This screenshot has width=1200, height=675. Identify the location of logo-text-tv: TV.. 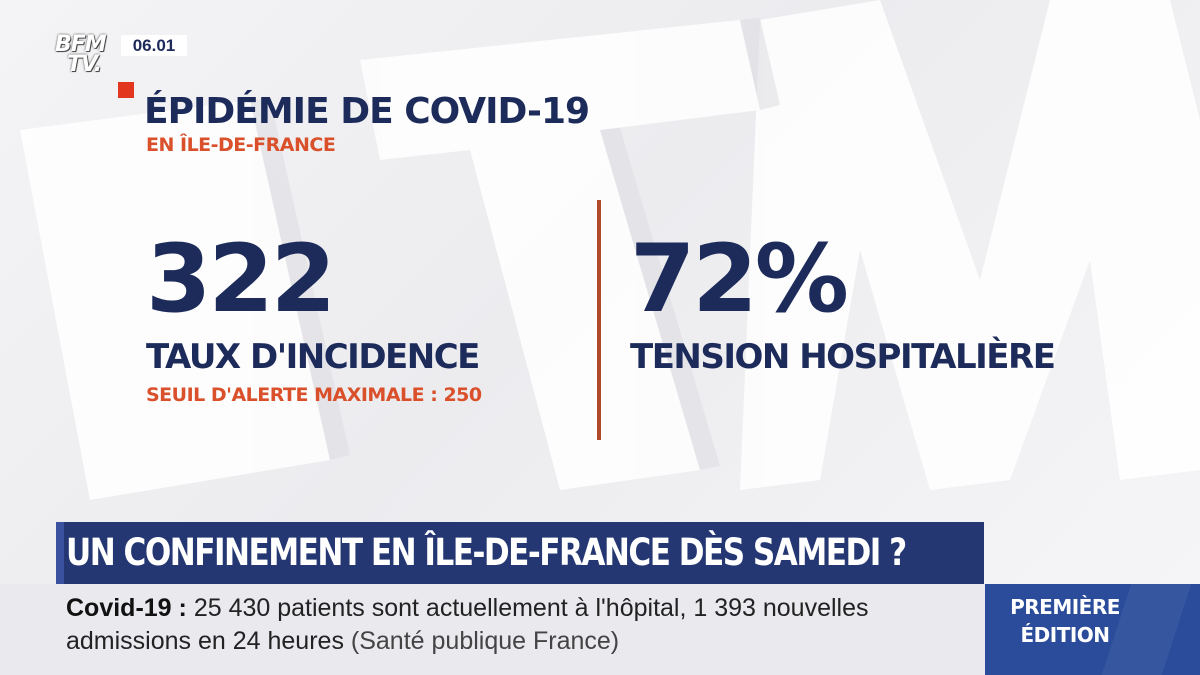
(84, 64).